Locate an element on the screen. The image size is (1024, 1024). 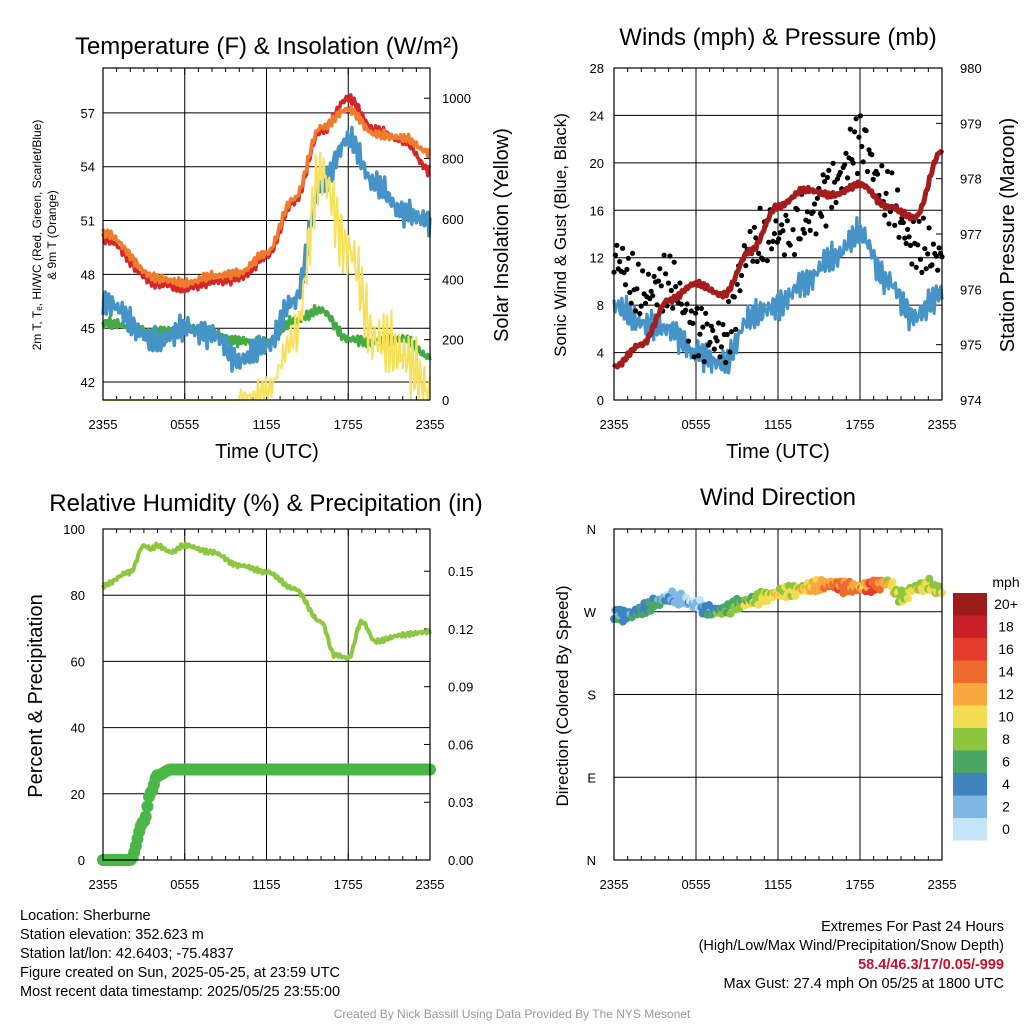
winds-xlabel: Time (UTC) is located at coordinates (778, 452).